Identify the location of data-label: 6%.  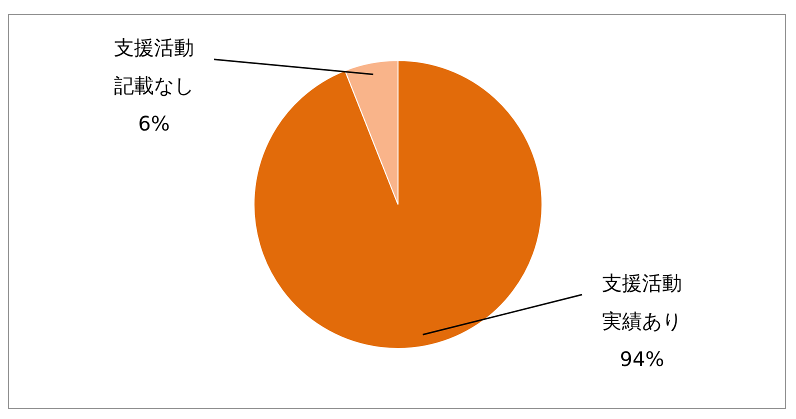
(154, 124).